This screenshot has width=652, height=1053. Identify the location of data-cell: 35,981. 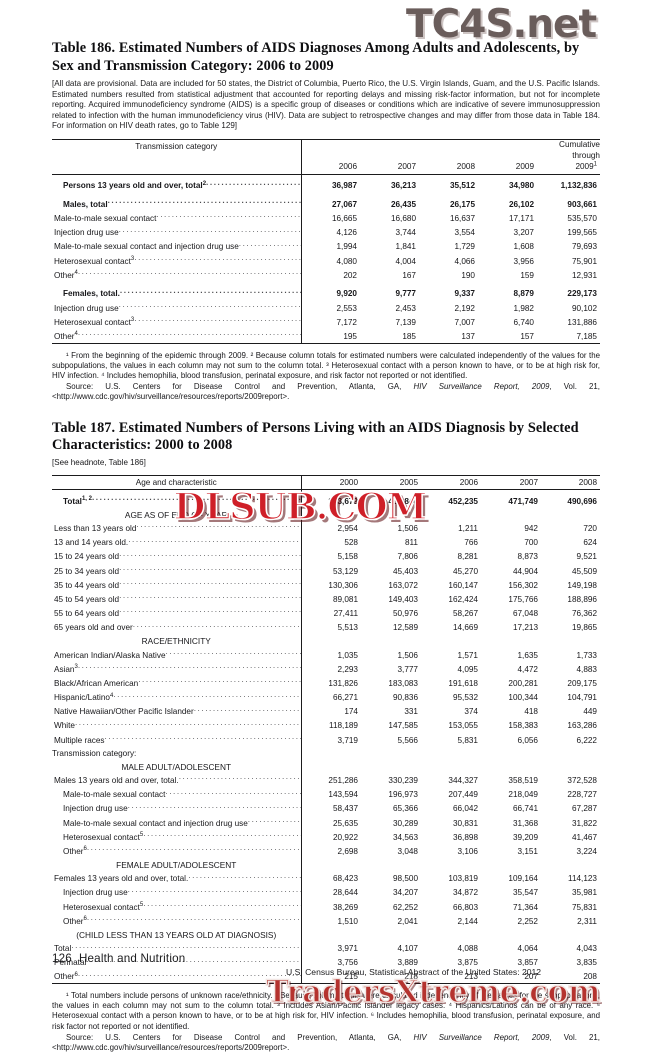
(584, 893).